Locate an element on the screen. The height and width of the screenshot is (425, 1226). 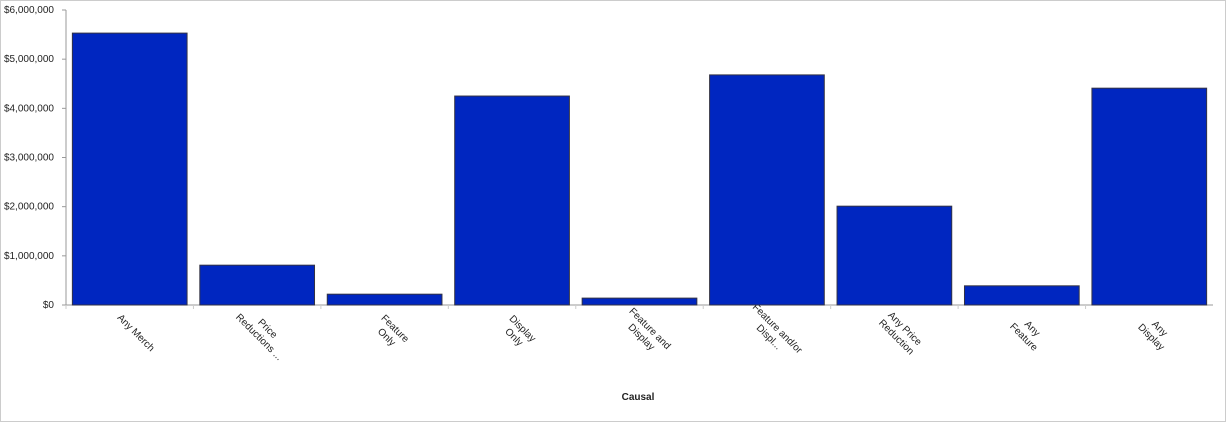
y-tick-label: $0 is located at coordinates (49, 305).